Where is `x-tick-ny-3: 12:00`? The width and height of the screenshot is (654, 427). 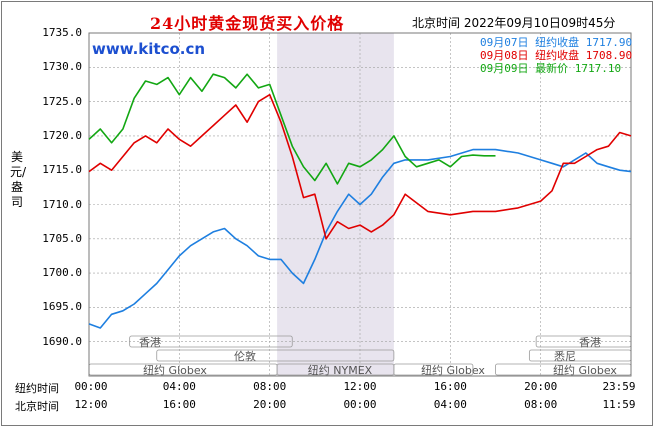 x-tick-ny-3: 12:00 is located at coordinates (360, 386).